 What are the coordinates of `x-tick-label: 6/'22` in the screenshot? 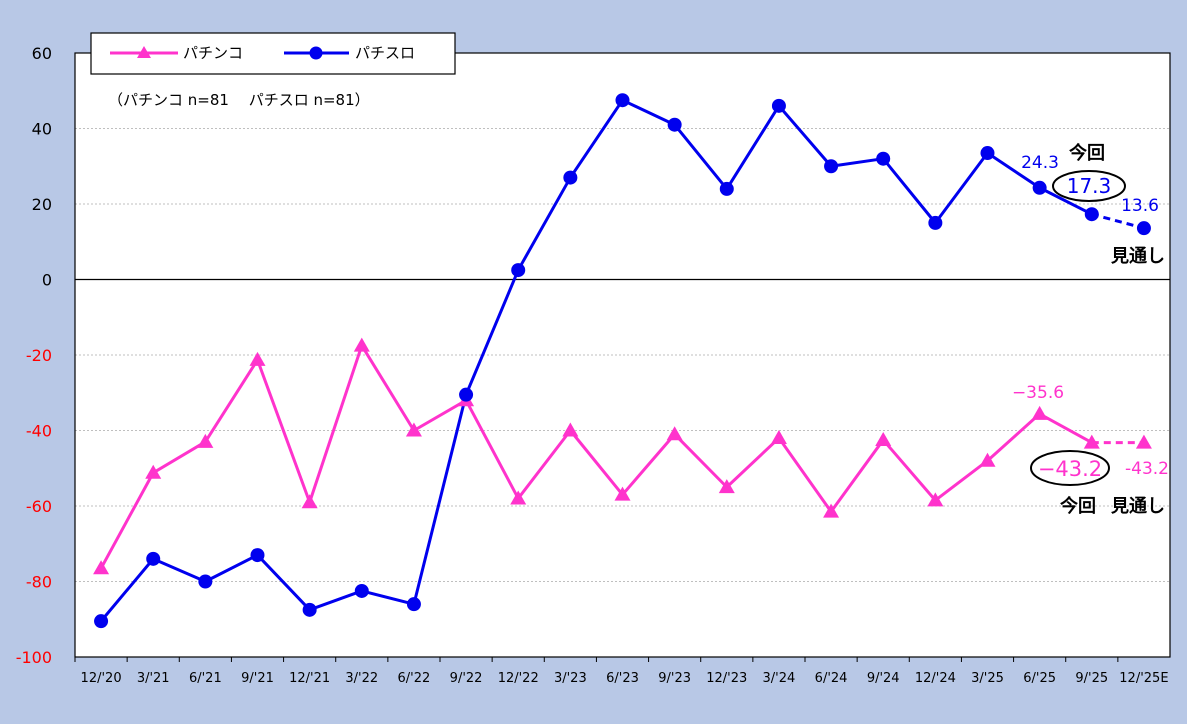 It's located at (414, 678).